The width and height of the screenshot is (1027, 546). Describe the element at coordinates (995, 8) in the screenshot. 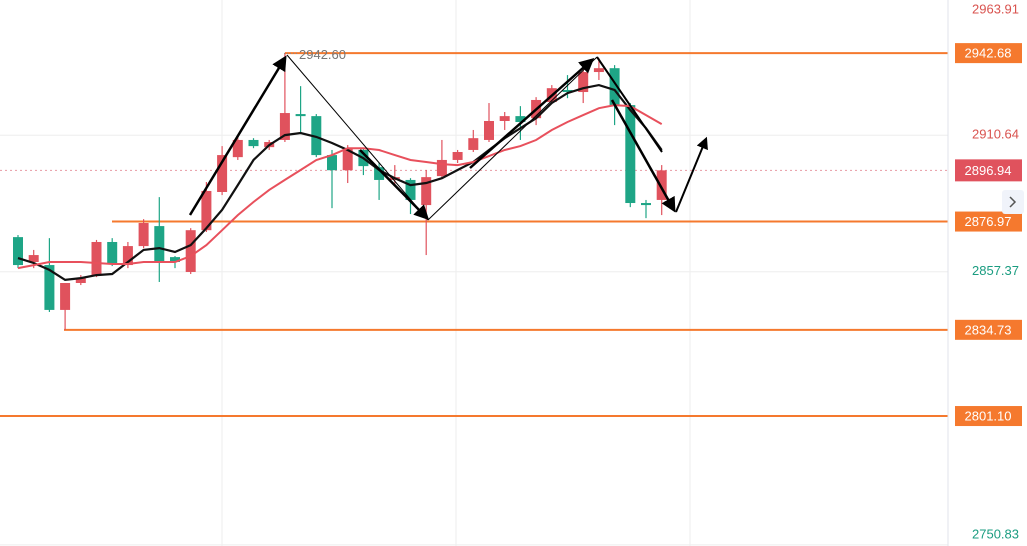

I see `y-tick-label: 2963.91` at that location.